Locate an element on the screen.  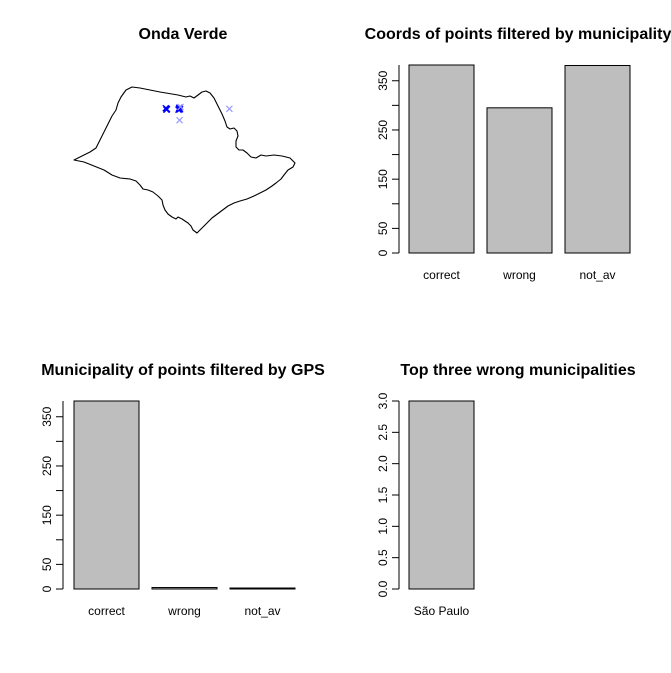
bar-chart-gps: 0 50 150 250 350 correct wrong not_av is located at coordinates (168, 509).